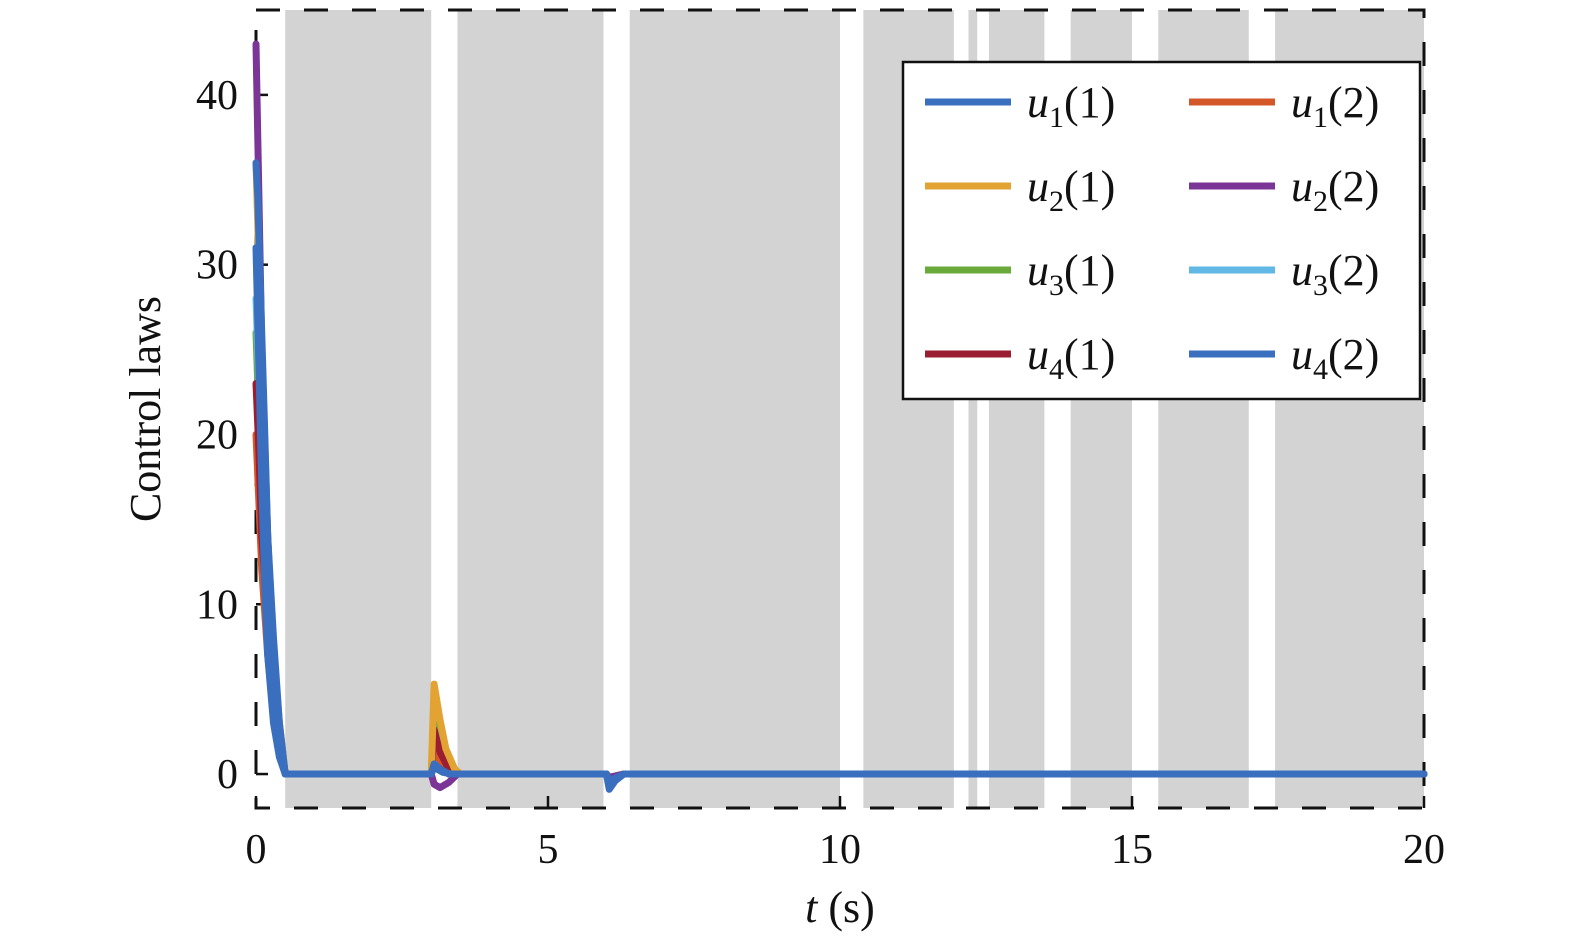 Image resolution: width=1575 pixels, height=949 pixels. What do you see at coordinates (812, 907) in the screenshot?
I see `x-axis-var: t` at bounding box center [812, 907].